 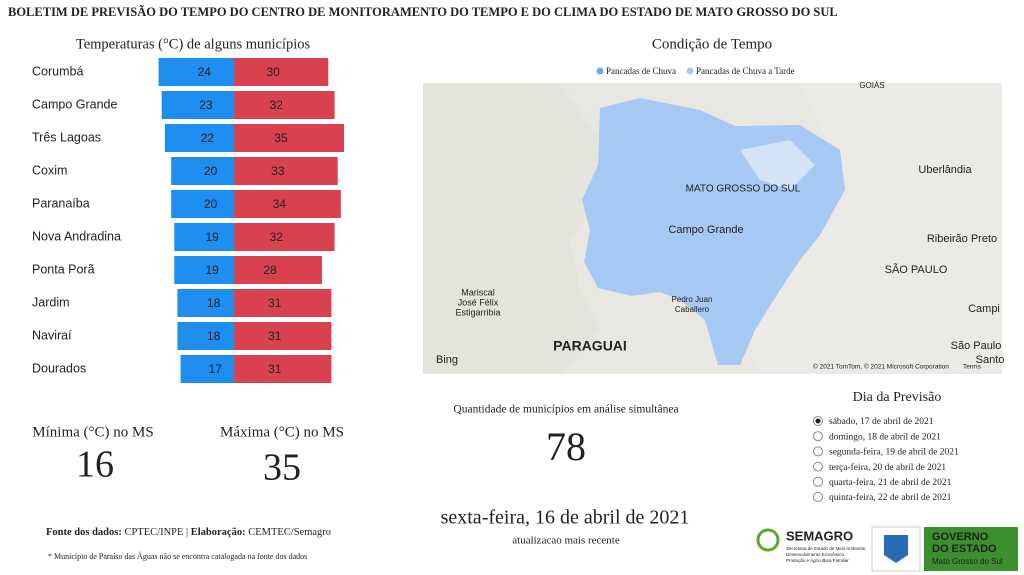 What do you see at coordinates (826, 548) in the screenshot?
I see `logo-sub: Secretaria de Estado de Meio Ambiente,` at bounding box center [826, 548].